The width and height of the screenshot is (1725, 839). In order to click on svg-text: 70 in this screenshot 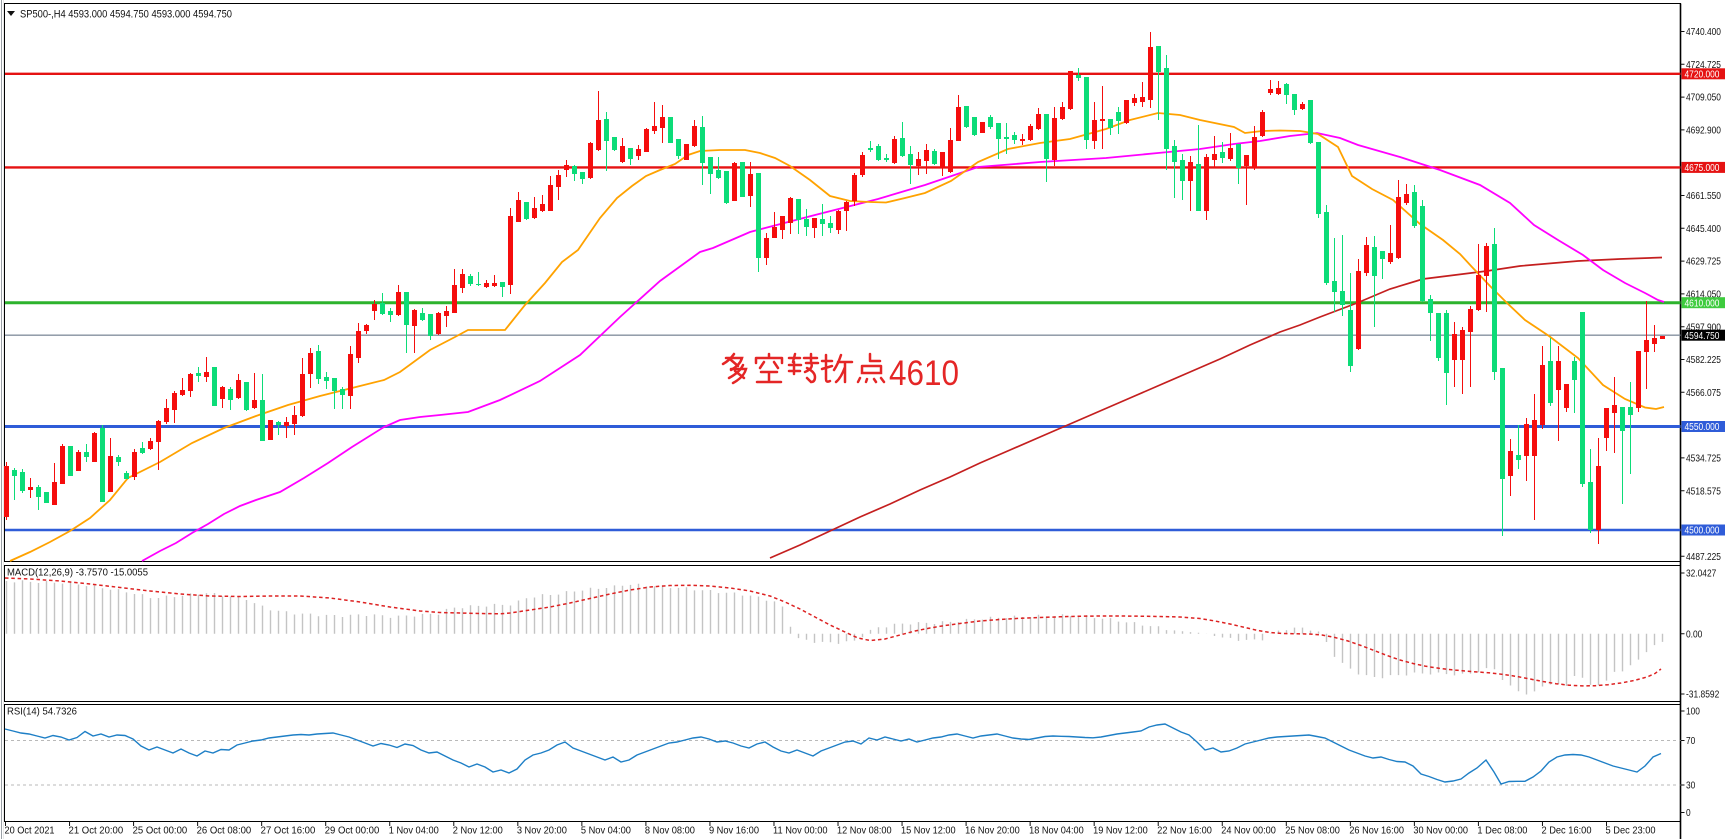, I will do `click(1690, 741)`.